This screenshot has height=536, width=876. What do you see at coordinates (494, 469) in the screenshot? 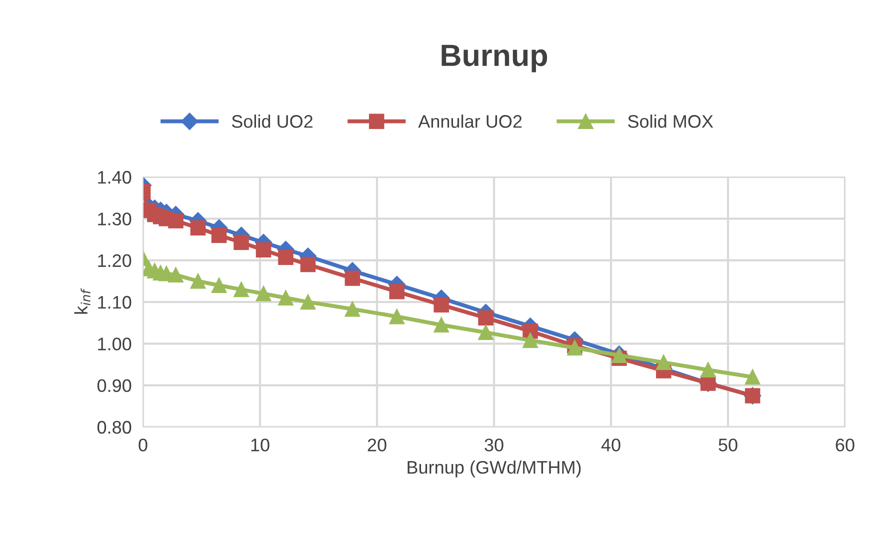
I see `x-axis-title: Burnup (GWd/MTHM)` at bounding box center [494, 469].